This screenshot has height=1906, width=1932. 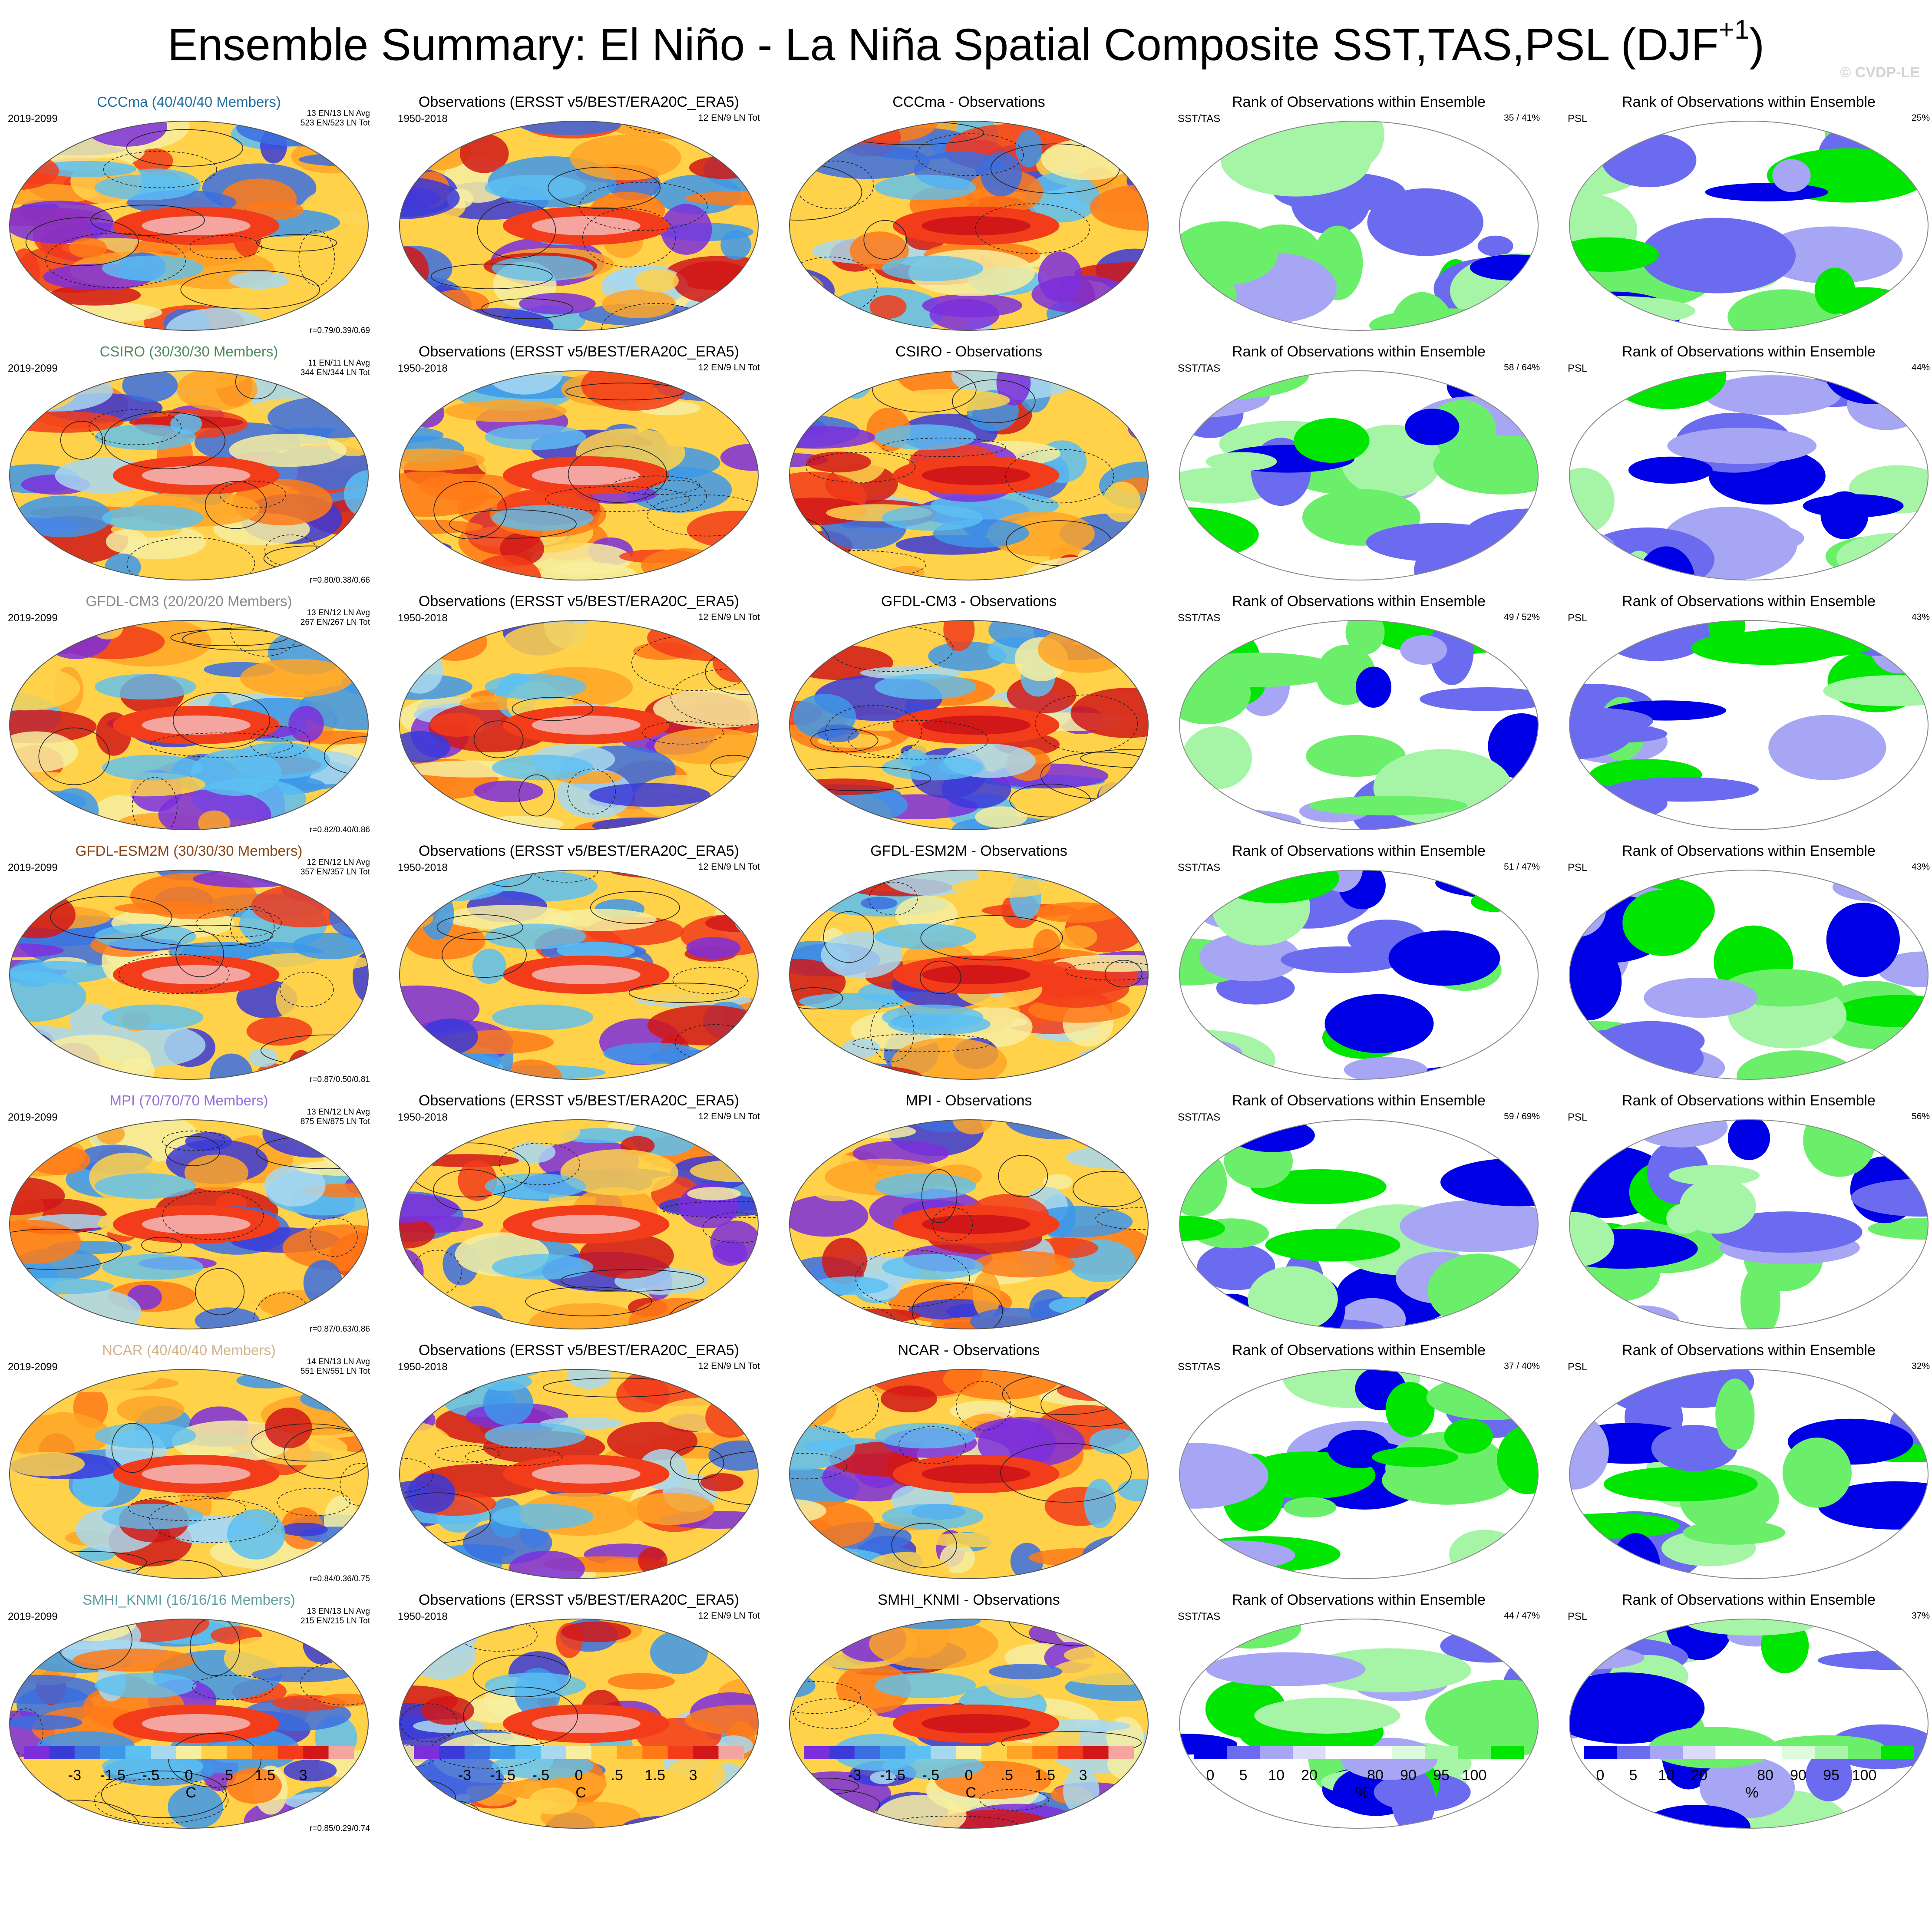 What do you see at coordinates (1757, 45) in the screenshot?
I see `title-close: )` at bounding box center [1757, 45].